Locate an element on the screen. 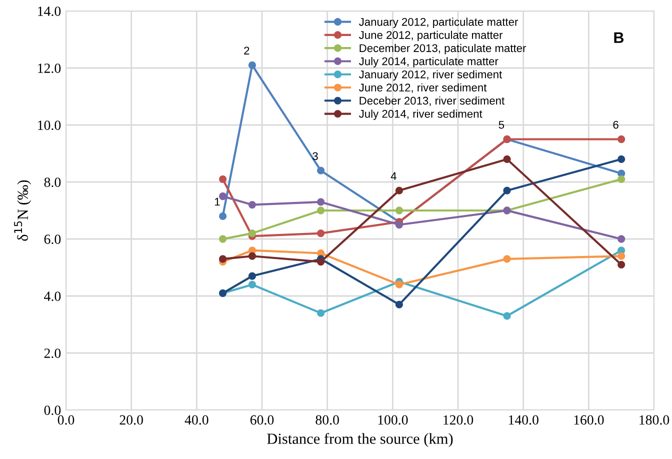 Image resolution: width=672 pixels, height=459 pixels. annotation: 2 is located at coordinates (247, 50).